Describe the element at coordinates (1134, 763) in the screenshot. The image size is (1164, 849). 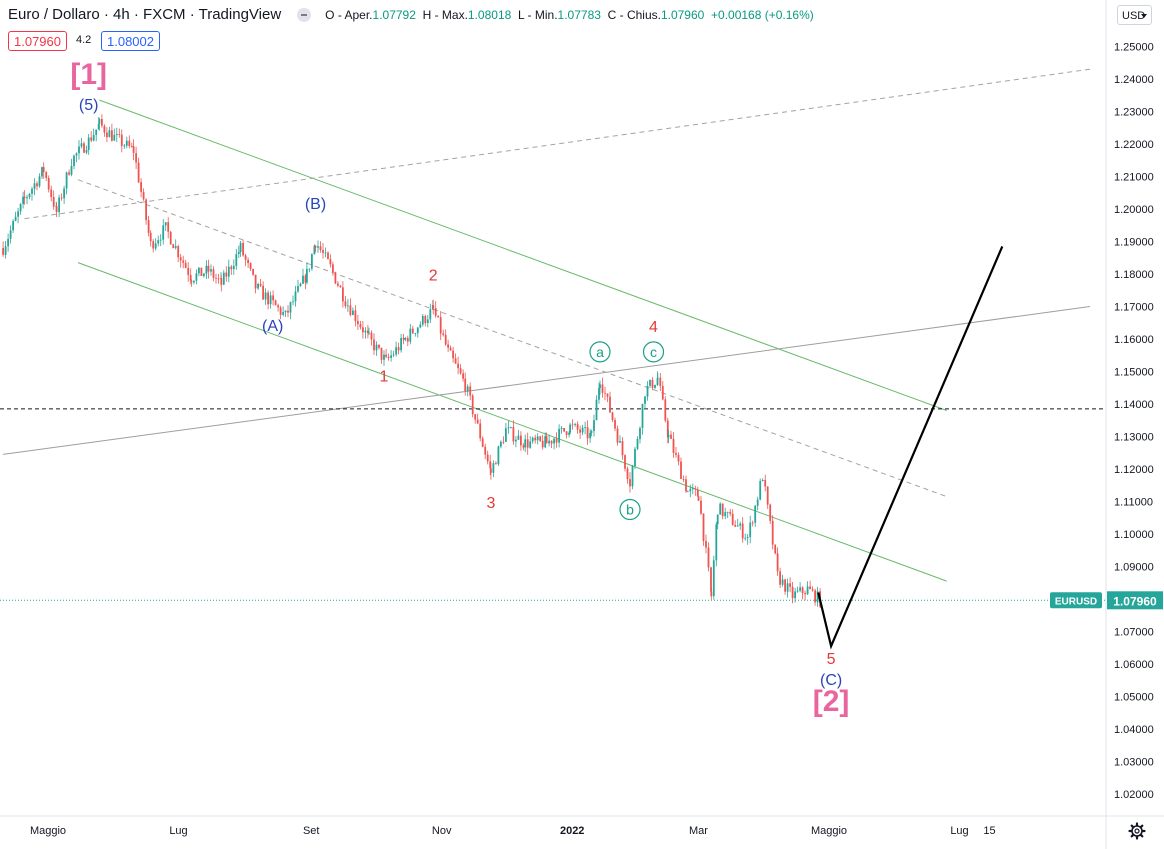
I see `y-tick-label: 1.03000` at that location.